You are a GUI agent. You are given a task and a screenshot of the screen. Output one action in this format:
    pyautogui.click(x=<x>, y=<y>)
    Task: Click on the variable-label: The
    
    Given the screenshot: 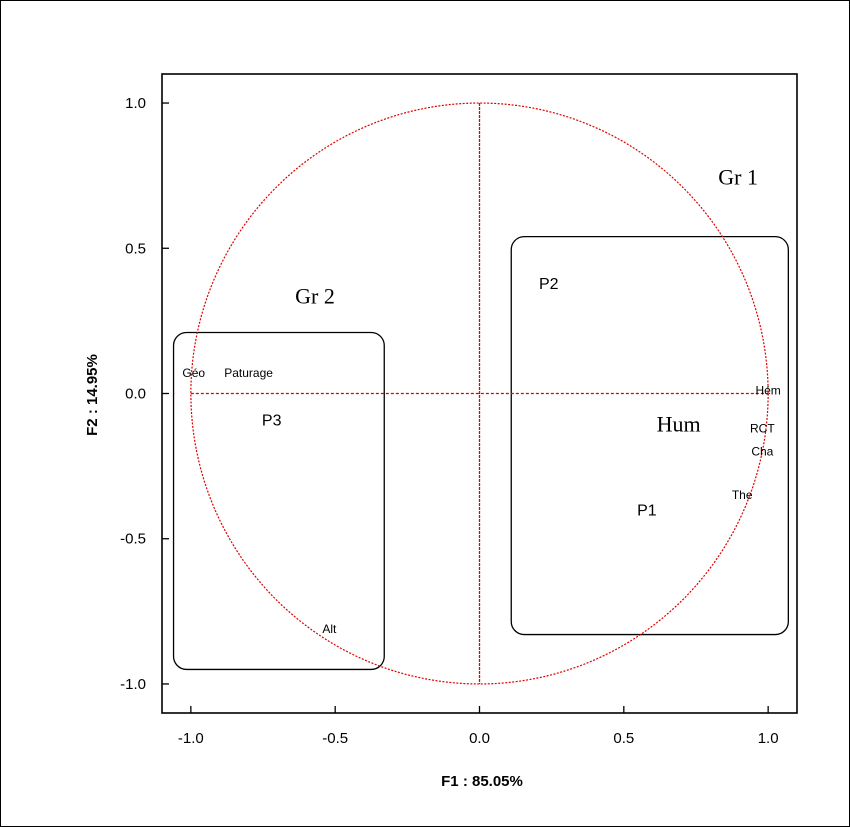 What is the action you would take?
    pyautogui.click(x=742, y=495)
    